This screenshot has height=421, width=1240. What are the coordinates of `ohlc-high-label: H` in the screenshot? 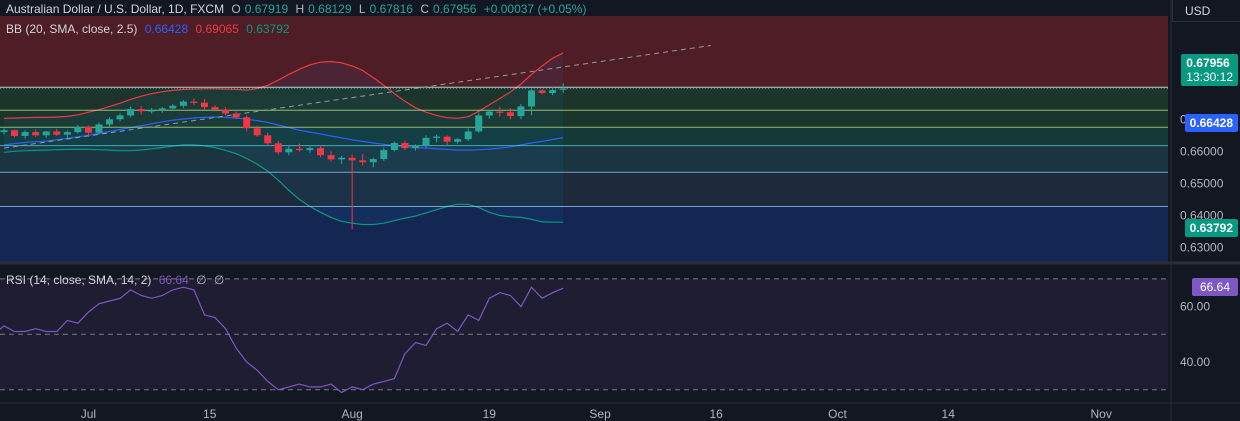 It's located at (300, 9).